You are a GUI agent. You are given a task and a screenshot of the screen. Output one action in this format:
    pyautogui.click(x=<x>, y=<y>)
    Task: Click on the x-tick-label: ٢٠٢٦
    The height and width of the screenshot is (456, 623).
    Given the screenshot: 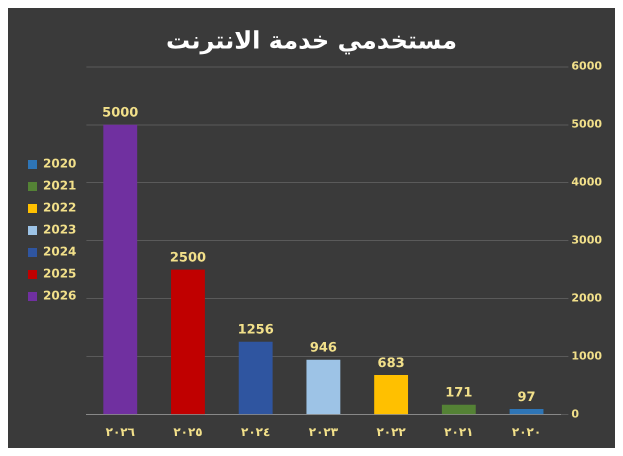 What is the action you would take?
    pyautogui.click(x=120, y=431)
    